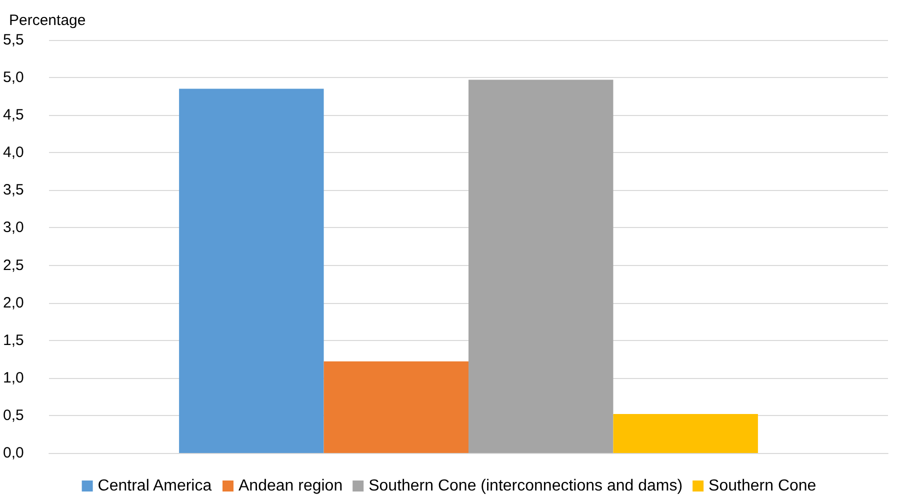  I want to click on y-tick-label: 4,5, so click(13, 115).